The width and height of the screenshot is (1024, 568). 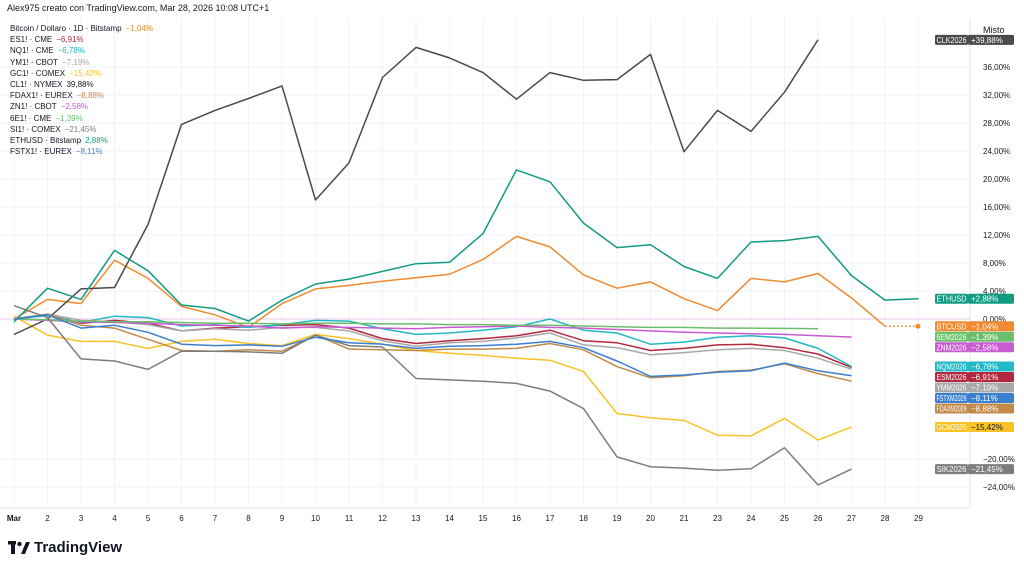 What do you see at coordinates (994, 263) in the screenshot?
I see `y-tick-label: 8,00%` at bounding box center [994, 263].